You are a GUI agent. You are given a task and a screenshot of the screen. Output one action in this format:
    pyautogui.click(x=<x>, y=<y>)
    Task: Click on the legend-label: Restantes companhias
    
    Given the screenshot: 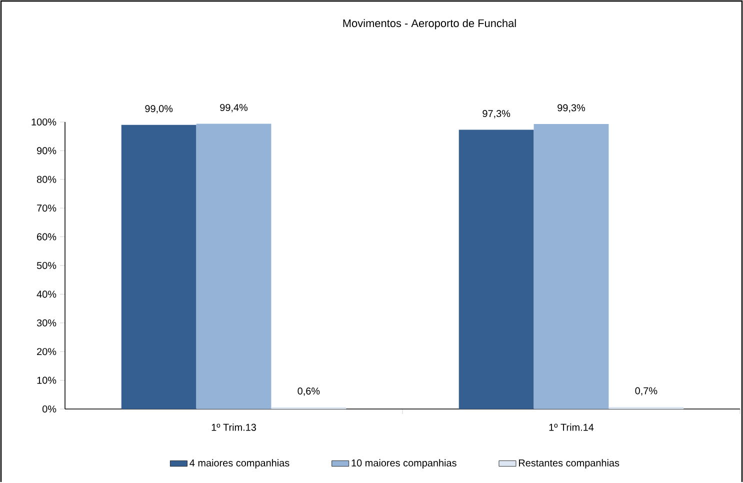 What is the action you would take?
    pyautogui.click(x=569, y=464)
    